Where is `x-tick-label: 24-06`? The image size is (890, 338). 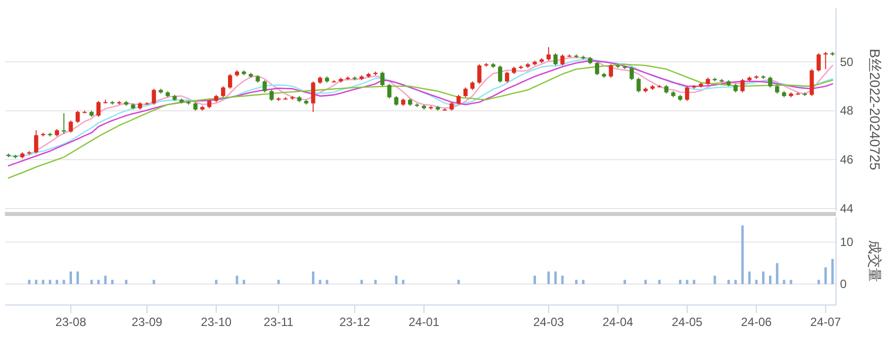 x-tick-label: 24-06 is located at coordinates (756, 322).